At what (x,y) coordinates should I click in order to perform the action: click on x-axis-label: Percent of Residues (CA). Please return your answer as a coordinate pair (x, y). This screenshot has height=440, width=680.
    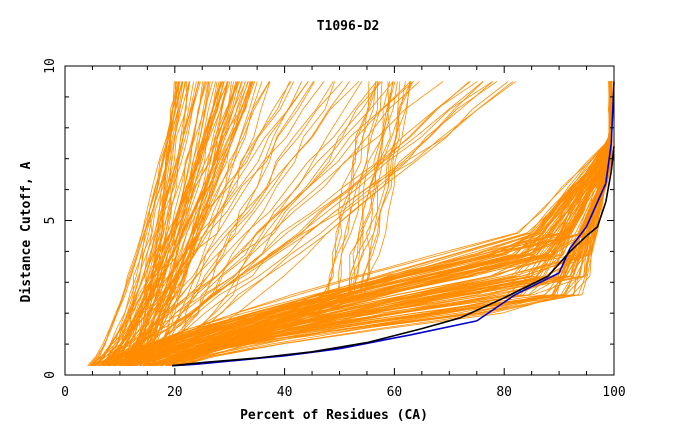
    Looking at the image, I should click on (334, 415).